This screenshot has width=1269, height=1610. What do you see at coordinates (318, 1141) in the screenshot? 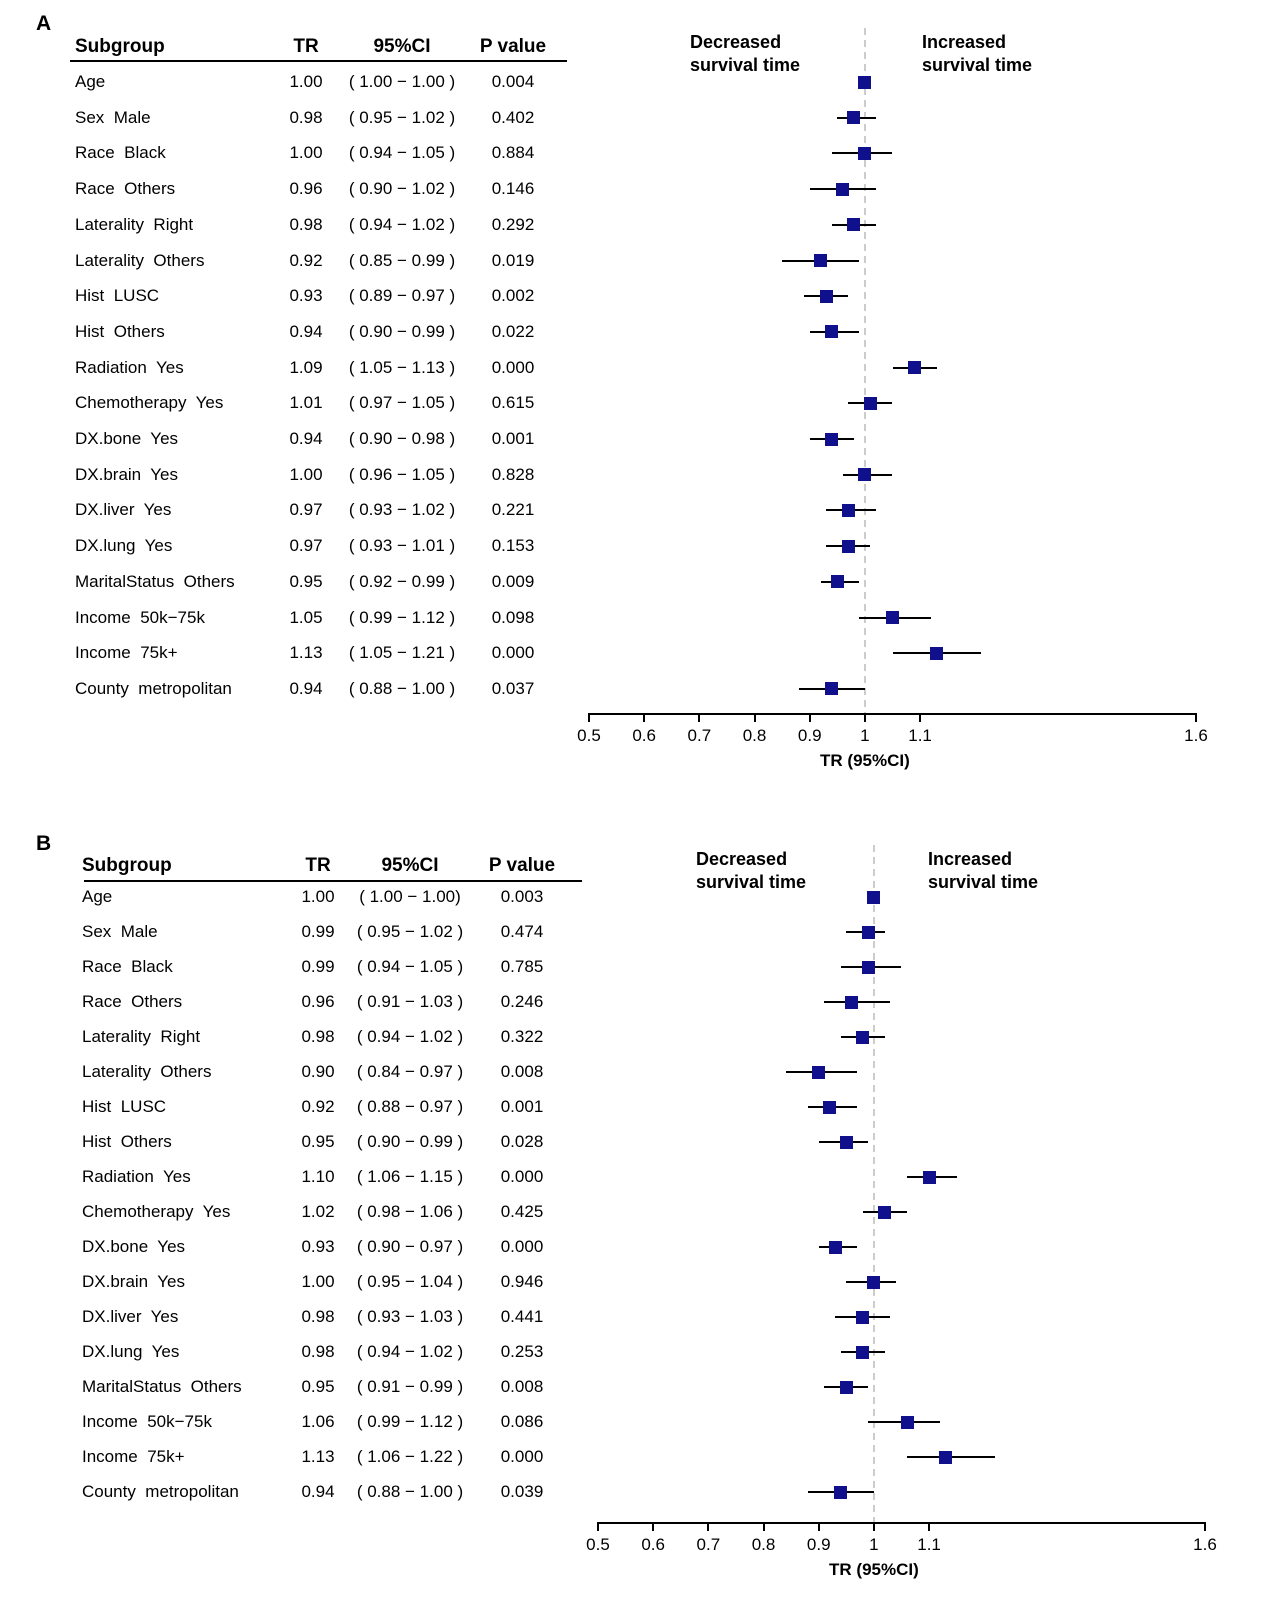
I see `tr-cell: 0.95` at bounding box center [318, 1141].